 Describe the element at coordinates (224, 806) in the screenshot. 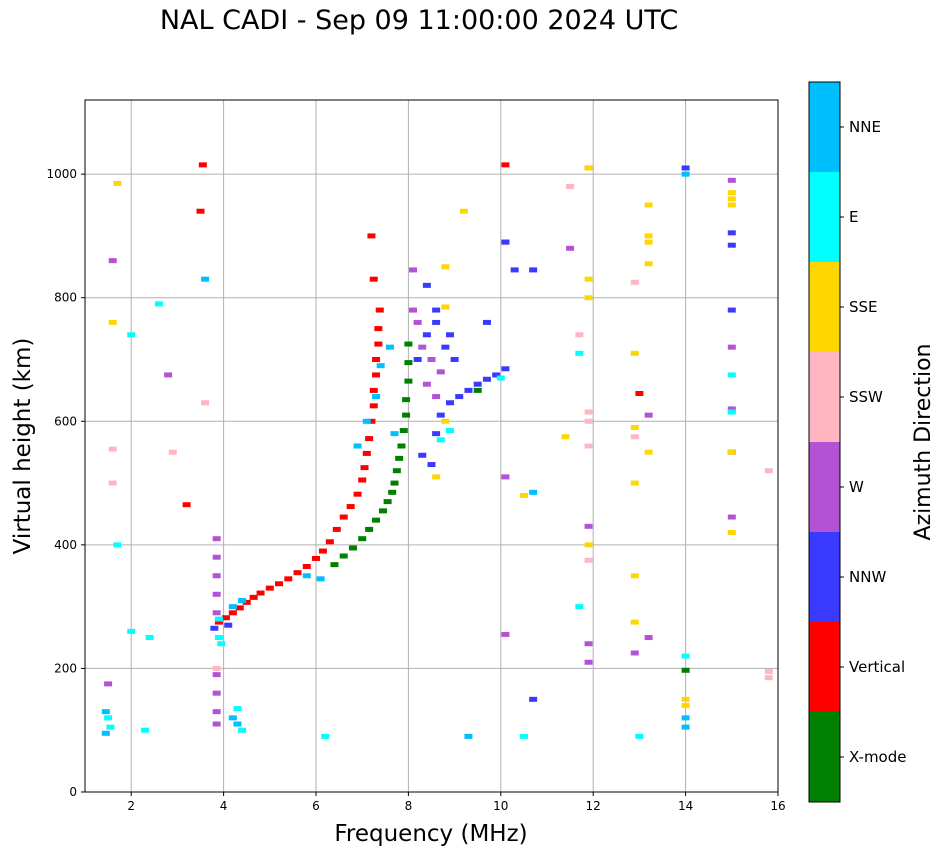

I see `x-tick-label: 4` at that location.